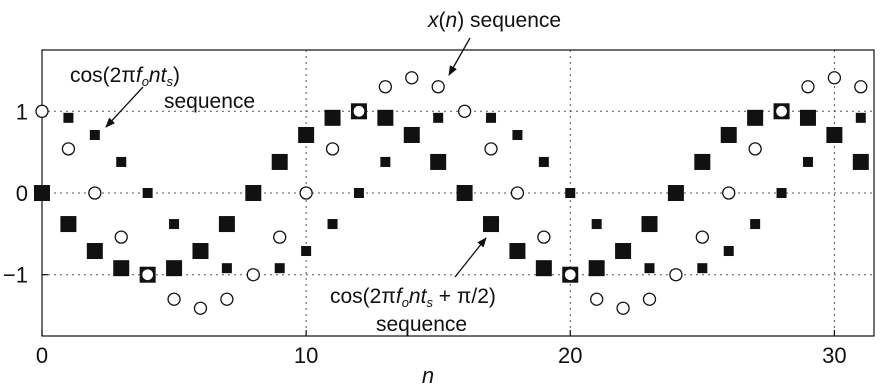 This screenshot has height=386, width=884. I want to click on y-tick-label: −1, so click(15, 275).